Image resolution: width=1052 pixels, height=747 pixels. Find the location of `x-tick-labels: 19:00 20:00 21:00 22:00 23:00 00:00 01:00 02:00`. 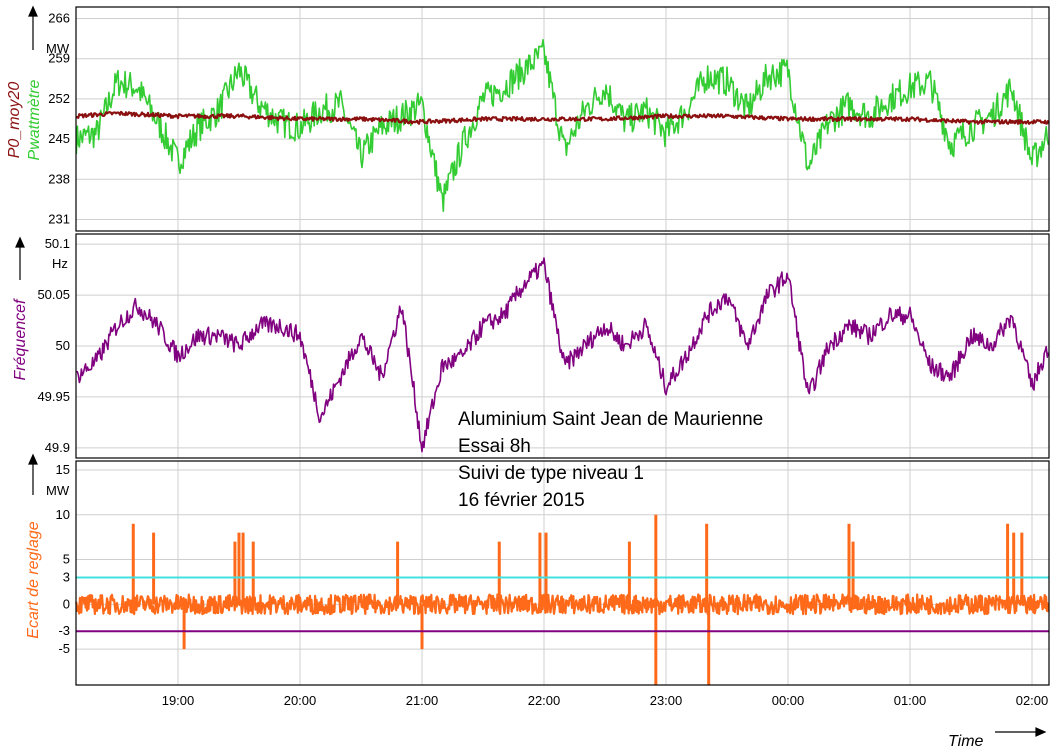

x-tick-labels: 19:00 20:00 21:00 22:00 23:00 00:00 01:00 02:00 is located at coordinates (605, 700).